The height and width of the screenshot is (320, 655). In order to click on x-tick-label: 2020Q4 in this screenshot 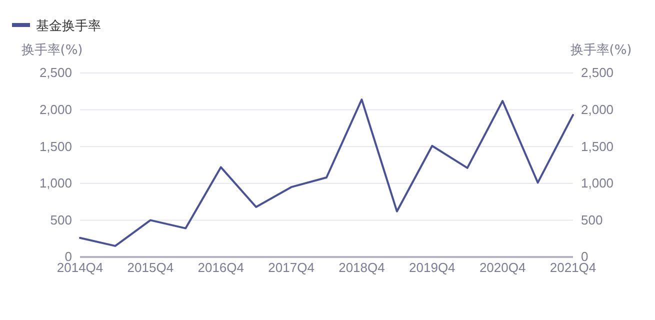, I will do `click(502, 268)`.